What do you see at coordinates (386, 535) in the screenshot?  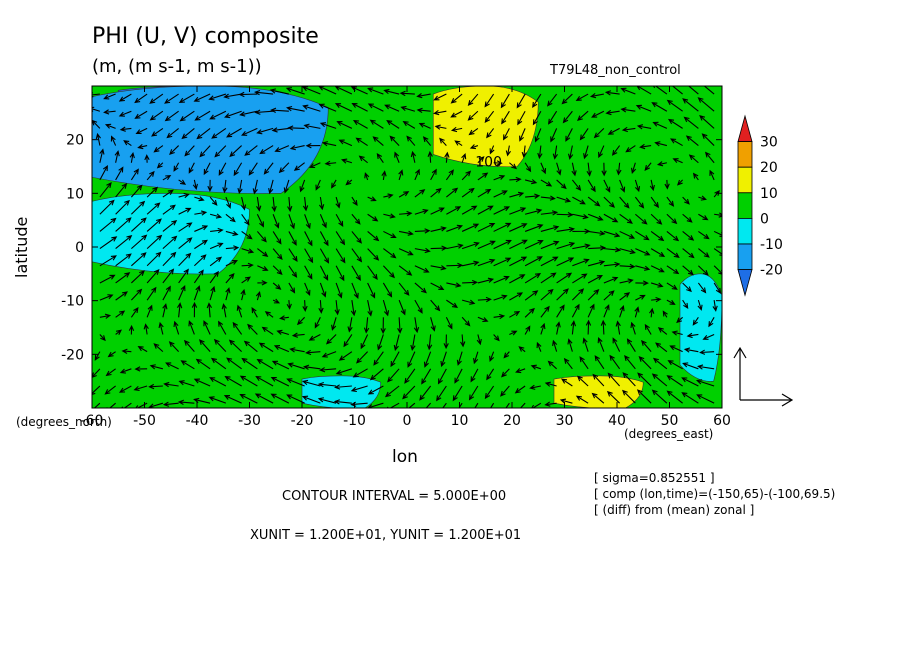 I see `vector-units-text: XUNIT = 1.200E+01, YUNIT = 1.200E+01` at bounding box center [386, 535].